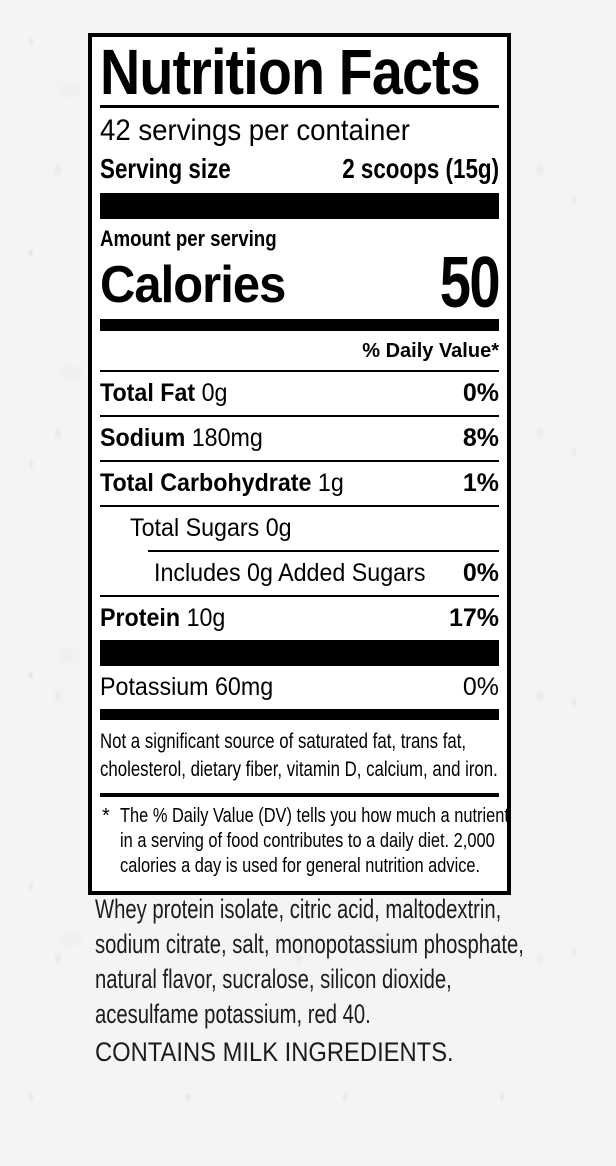 The height and width of the screenshot is (1166, 616). I want to click on calories-value: 50, so click(470, 283).